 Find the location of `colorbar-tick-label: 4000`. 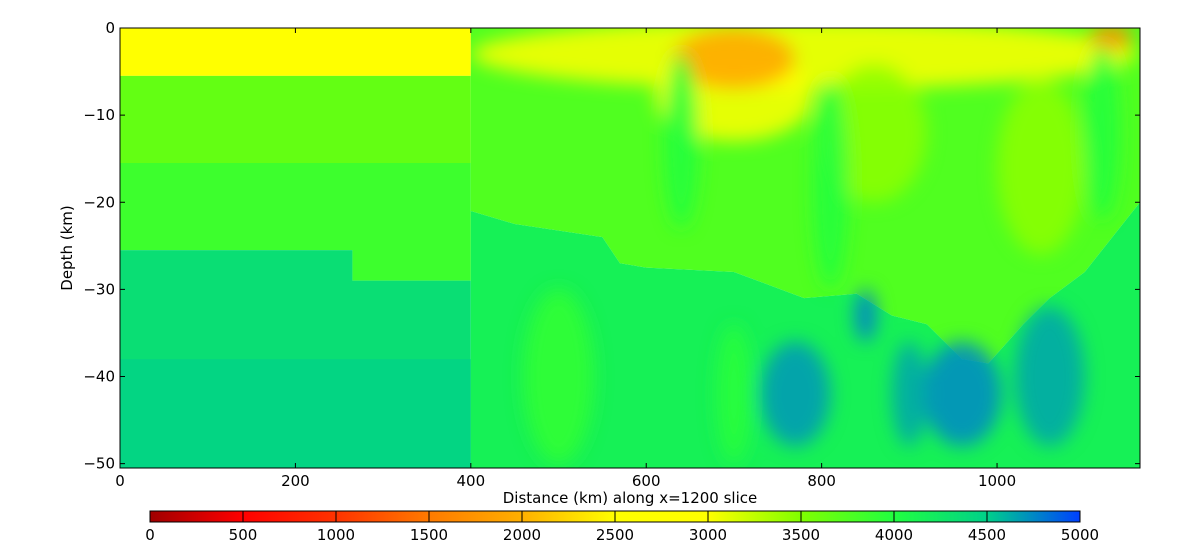

colorbar-tick-label: 4000 is located at coordinates (894, 535).